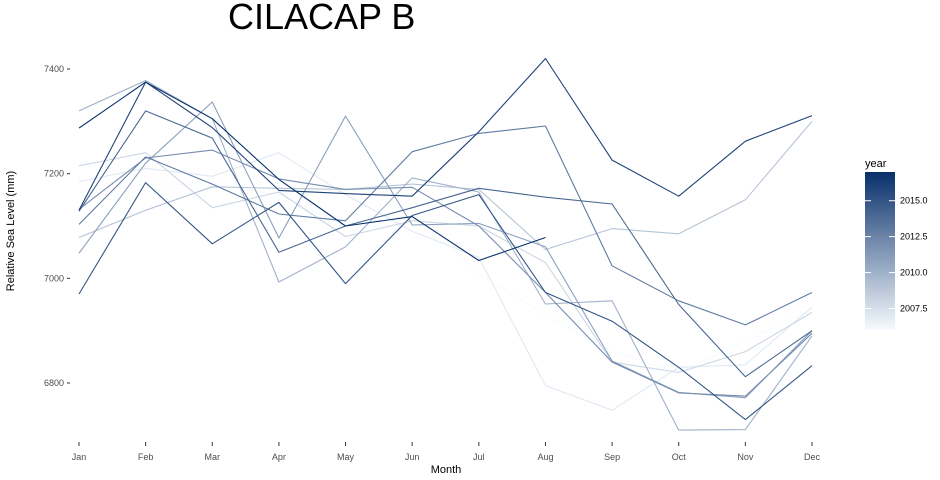 This screenshot has height=480, width=940. I want to click on legend-tick-label: 2010.0, so click(914, 273).